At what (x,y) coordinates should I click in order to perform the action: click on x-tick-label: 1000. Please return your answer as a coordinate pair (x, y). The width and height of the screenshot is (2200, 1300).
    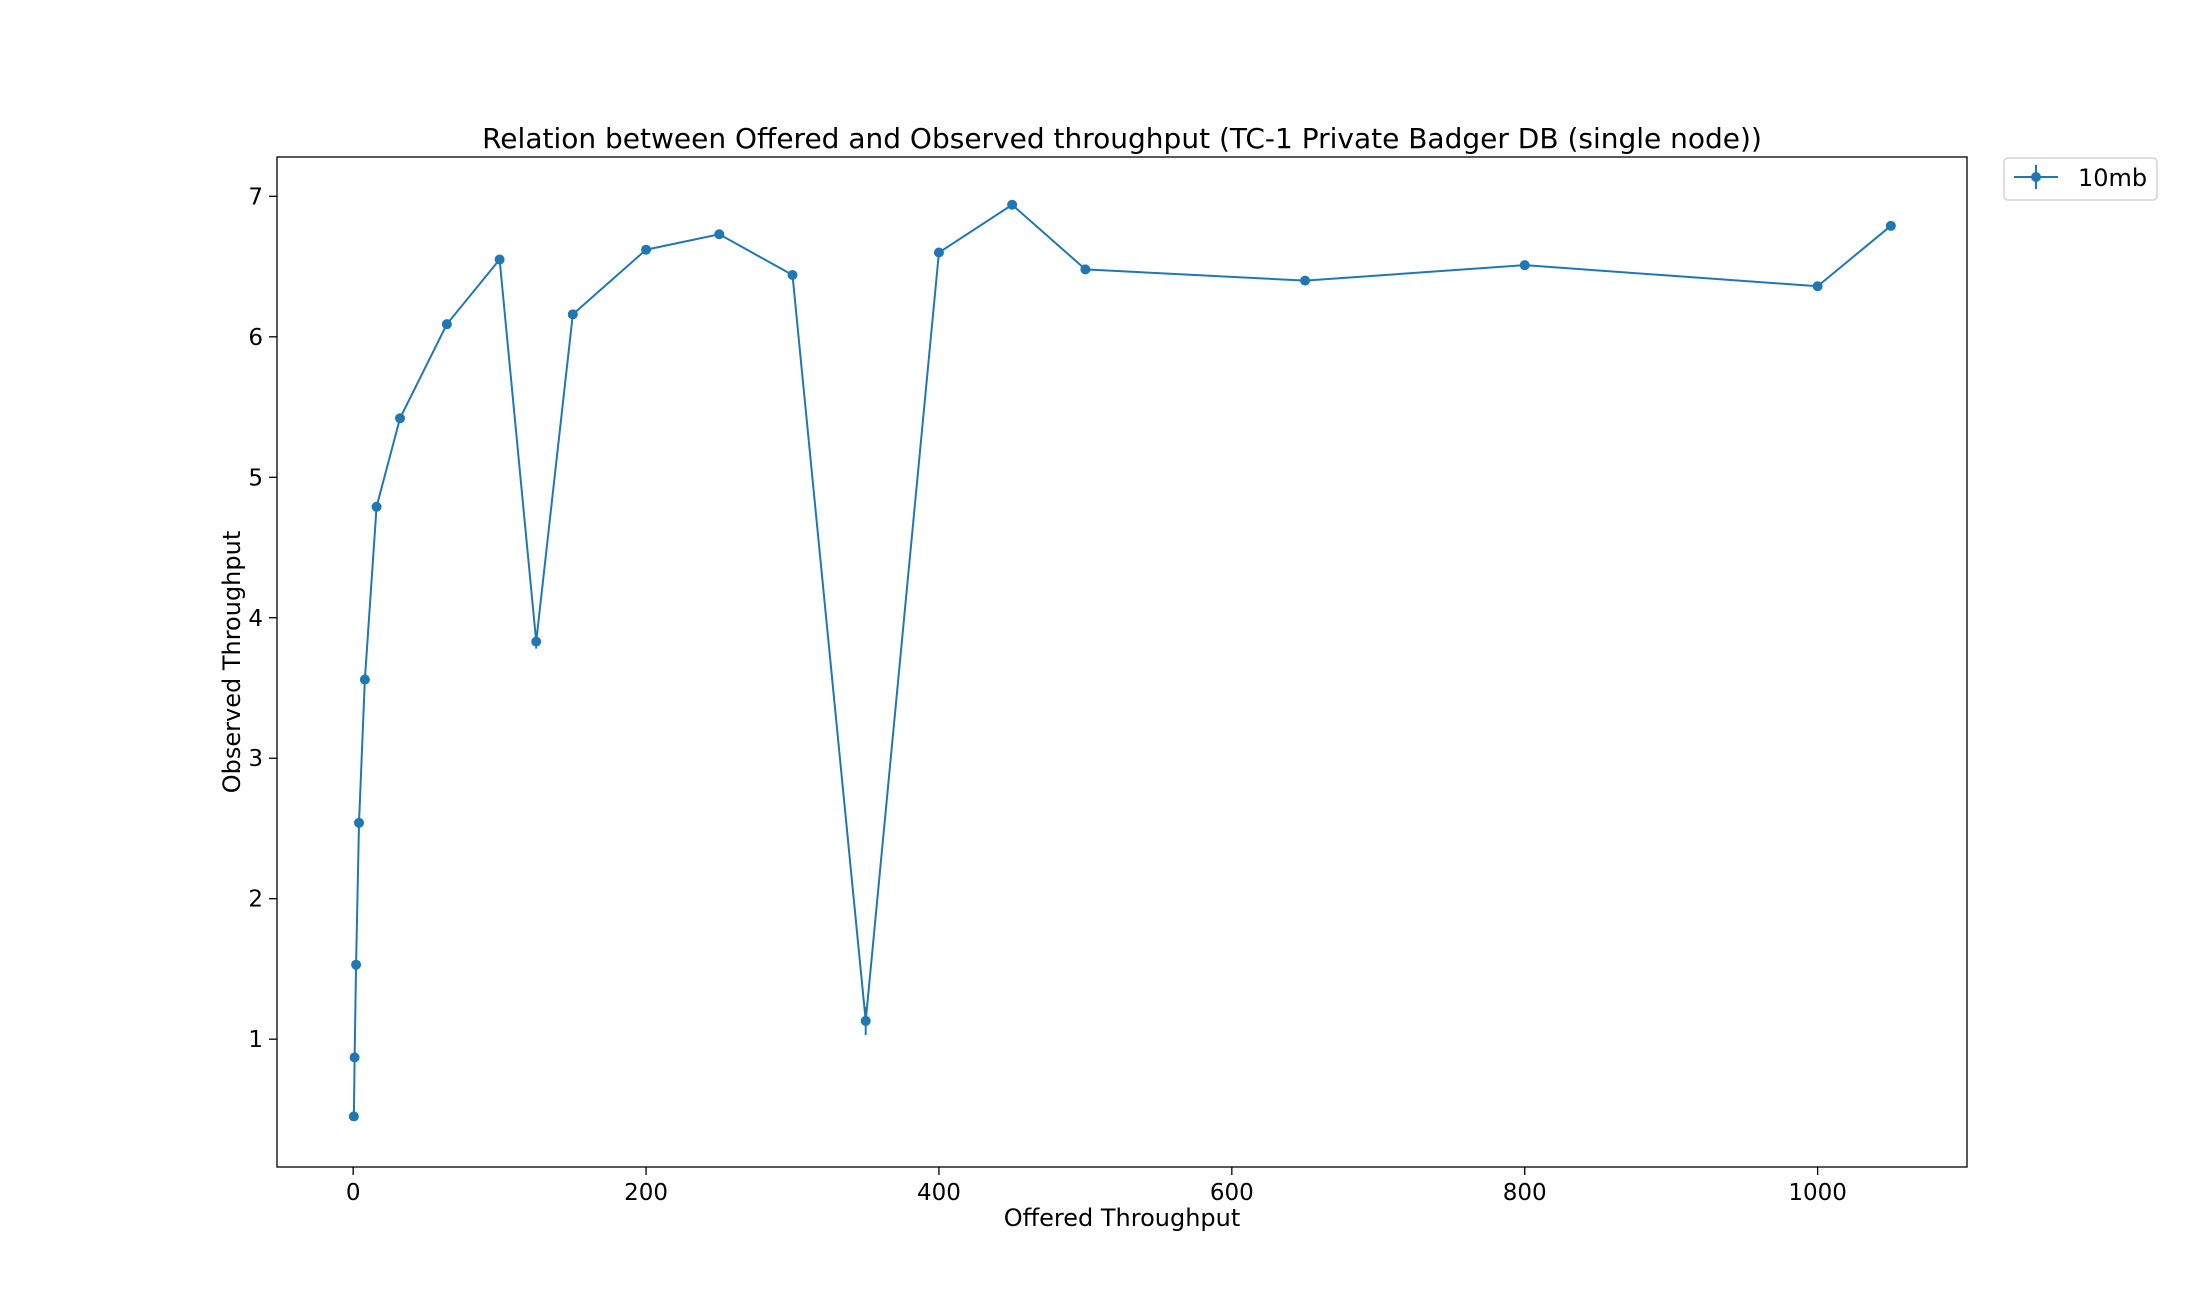
    Looking at the image, I should click on (1817, 1193).